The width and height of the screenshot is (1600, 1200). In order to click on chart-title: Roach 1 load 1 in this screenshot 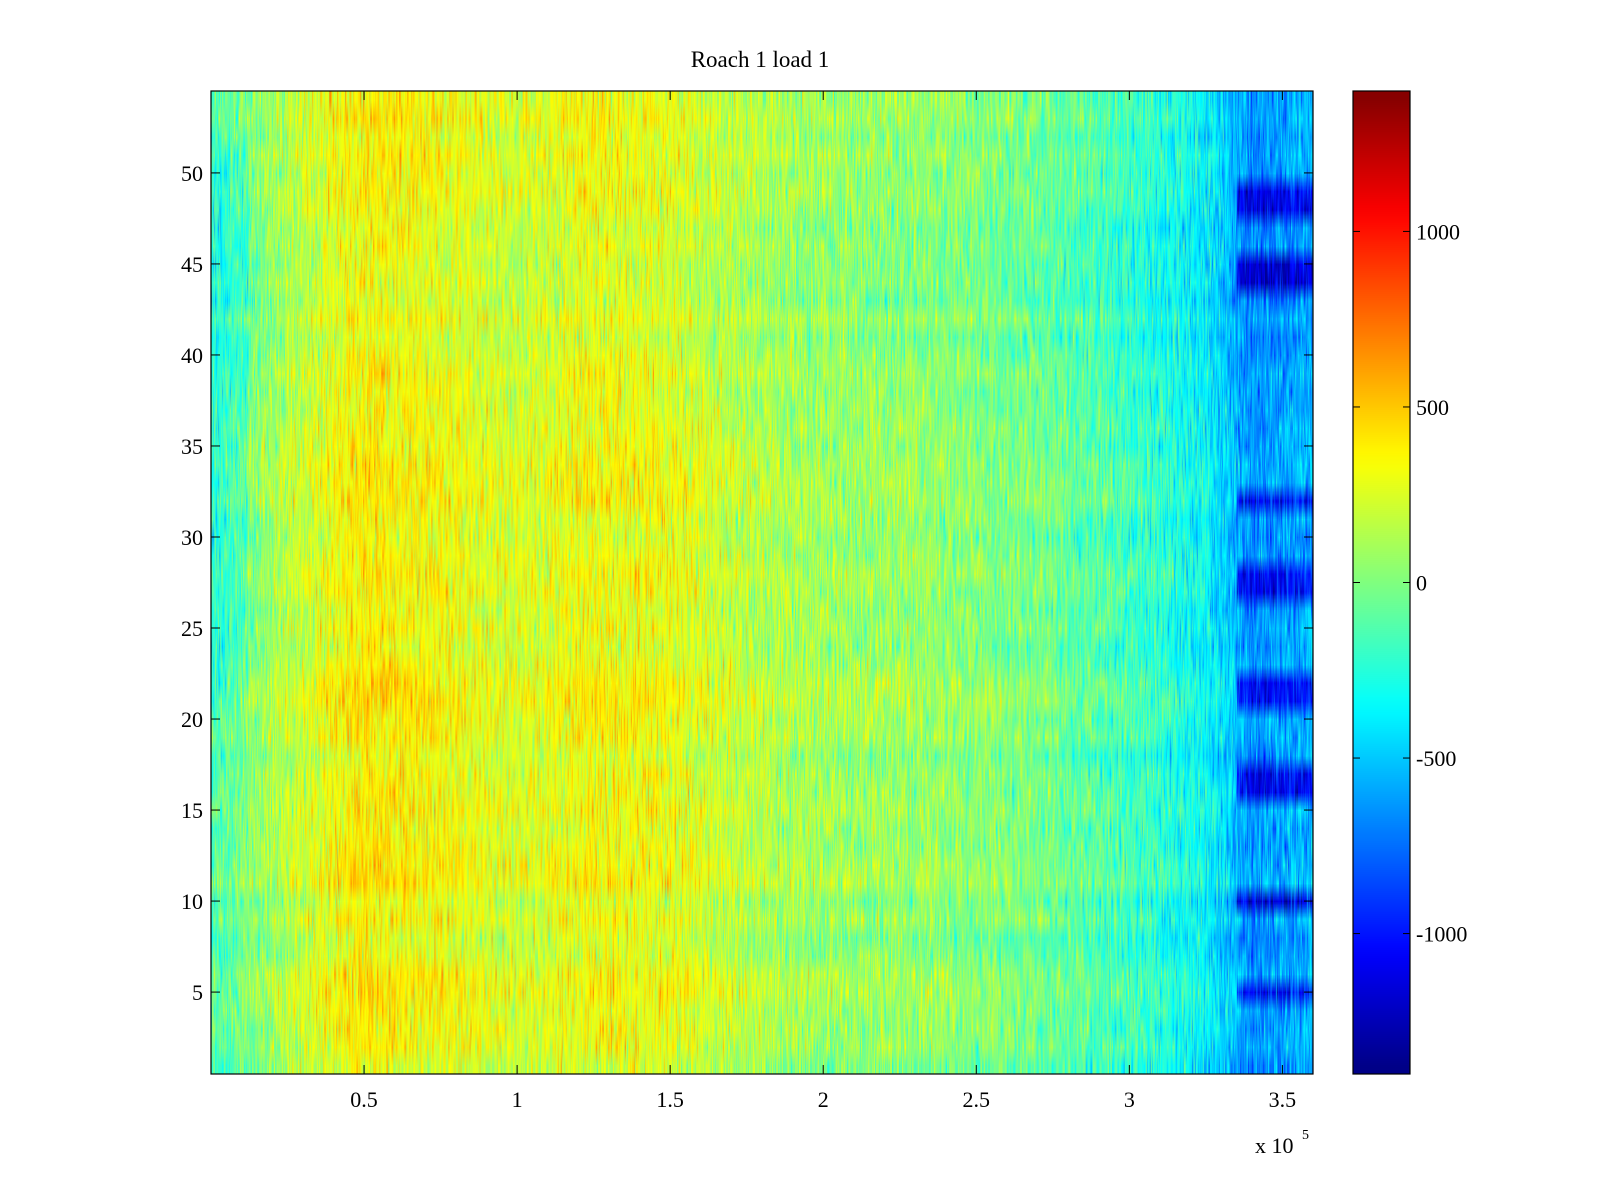, I will do `click(760, 59)`.